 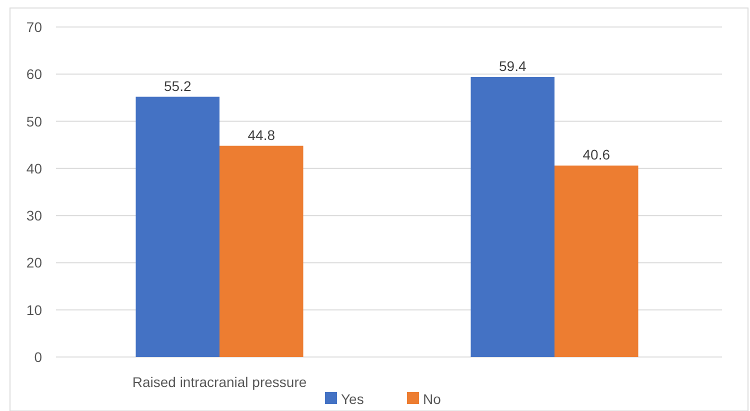 What do you see at coordinates (38, 357) in the screenshot?
I see `y-tick-label: 0` at bounding box center [38, 357].